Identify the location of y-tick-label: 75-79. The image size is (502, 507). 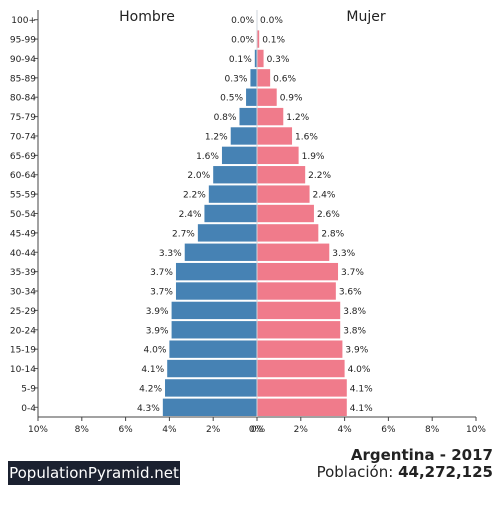
(23, 118).